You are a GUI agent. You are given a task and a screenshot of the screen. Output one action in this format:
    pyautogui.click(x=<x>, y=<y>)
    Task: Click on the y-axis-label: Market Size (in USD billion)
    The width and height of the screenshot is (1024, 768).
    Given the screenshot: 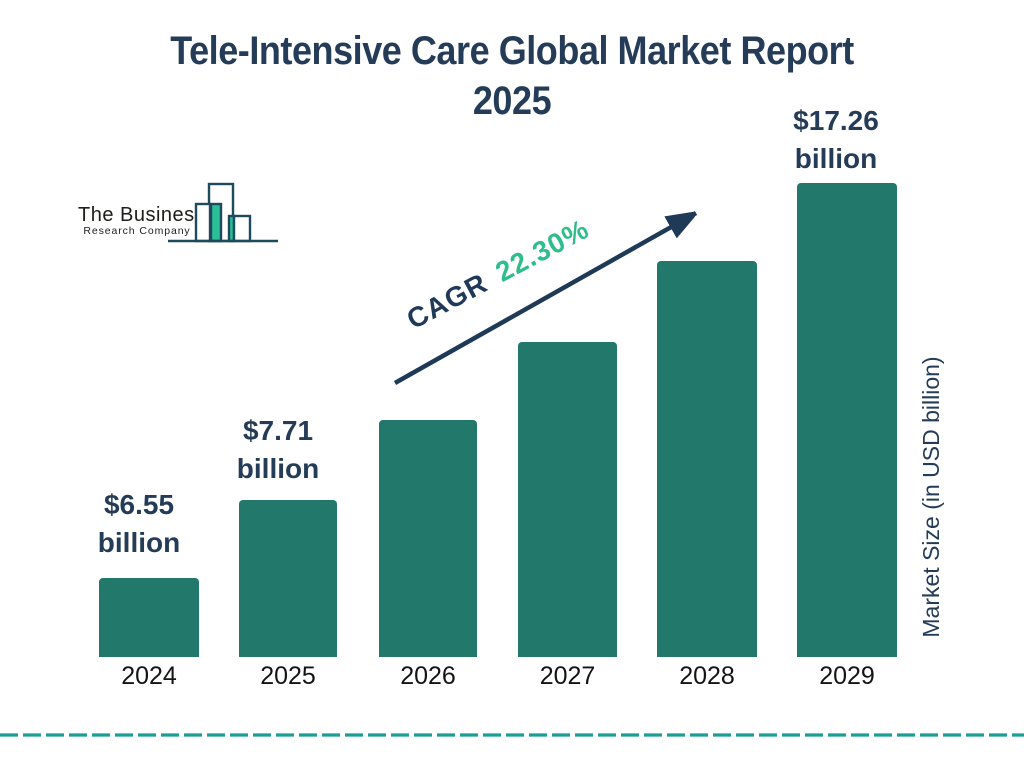 What is the action you would take?
    pyautogui.click(x=931, y=497)
    